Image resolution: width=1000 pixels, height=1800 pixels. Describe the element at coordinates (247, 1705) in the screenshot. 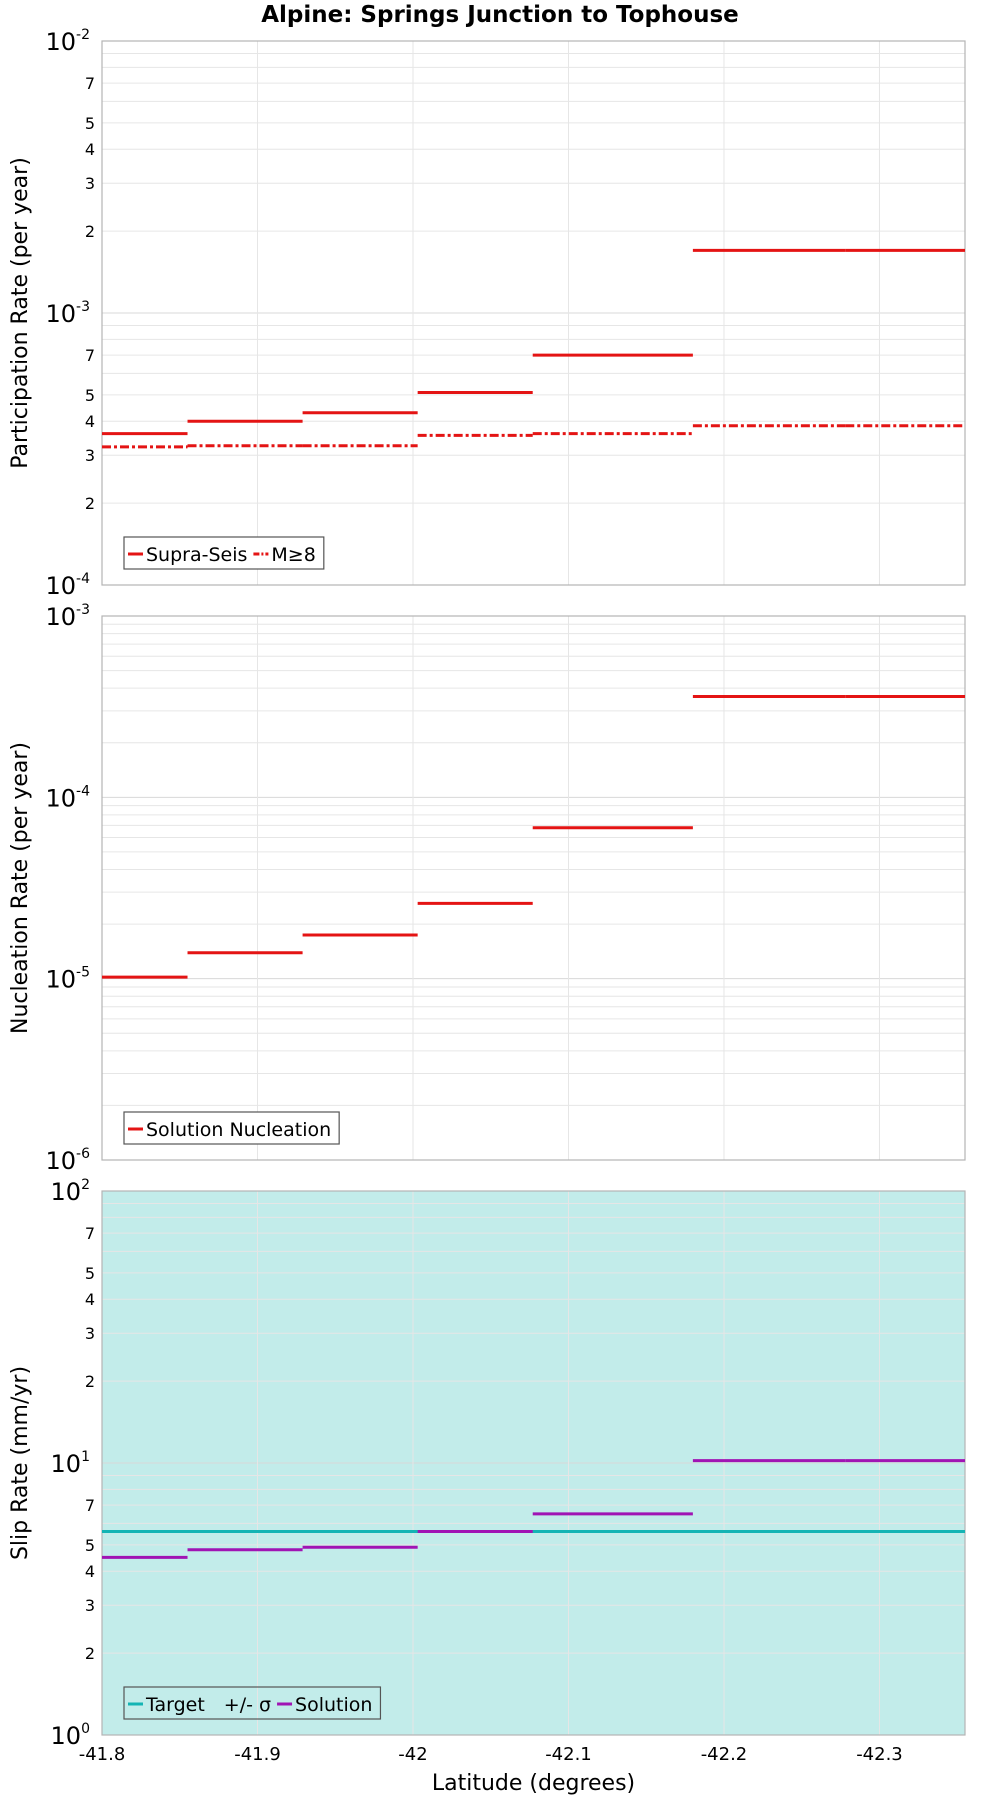

I see `legend-label: +/- σ` at that location.